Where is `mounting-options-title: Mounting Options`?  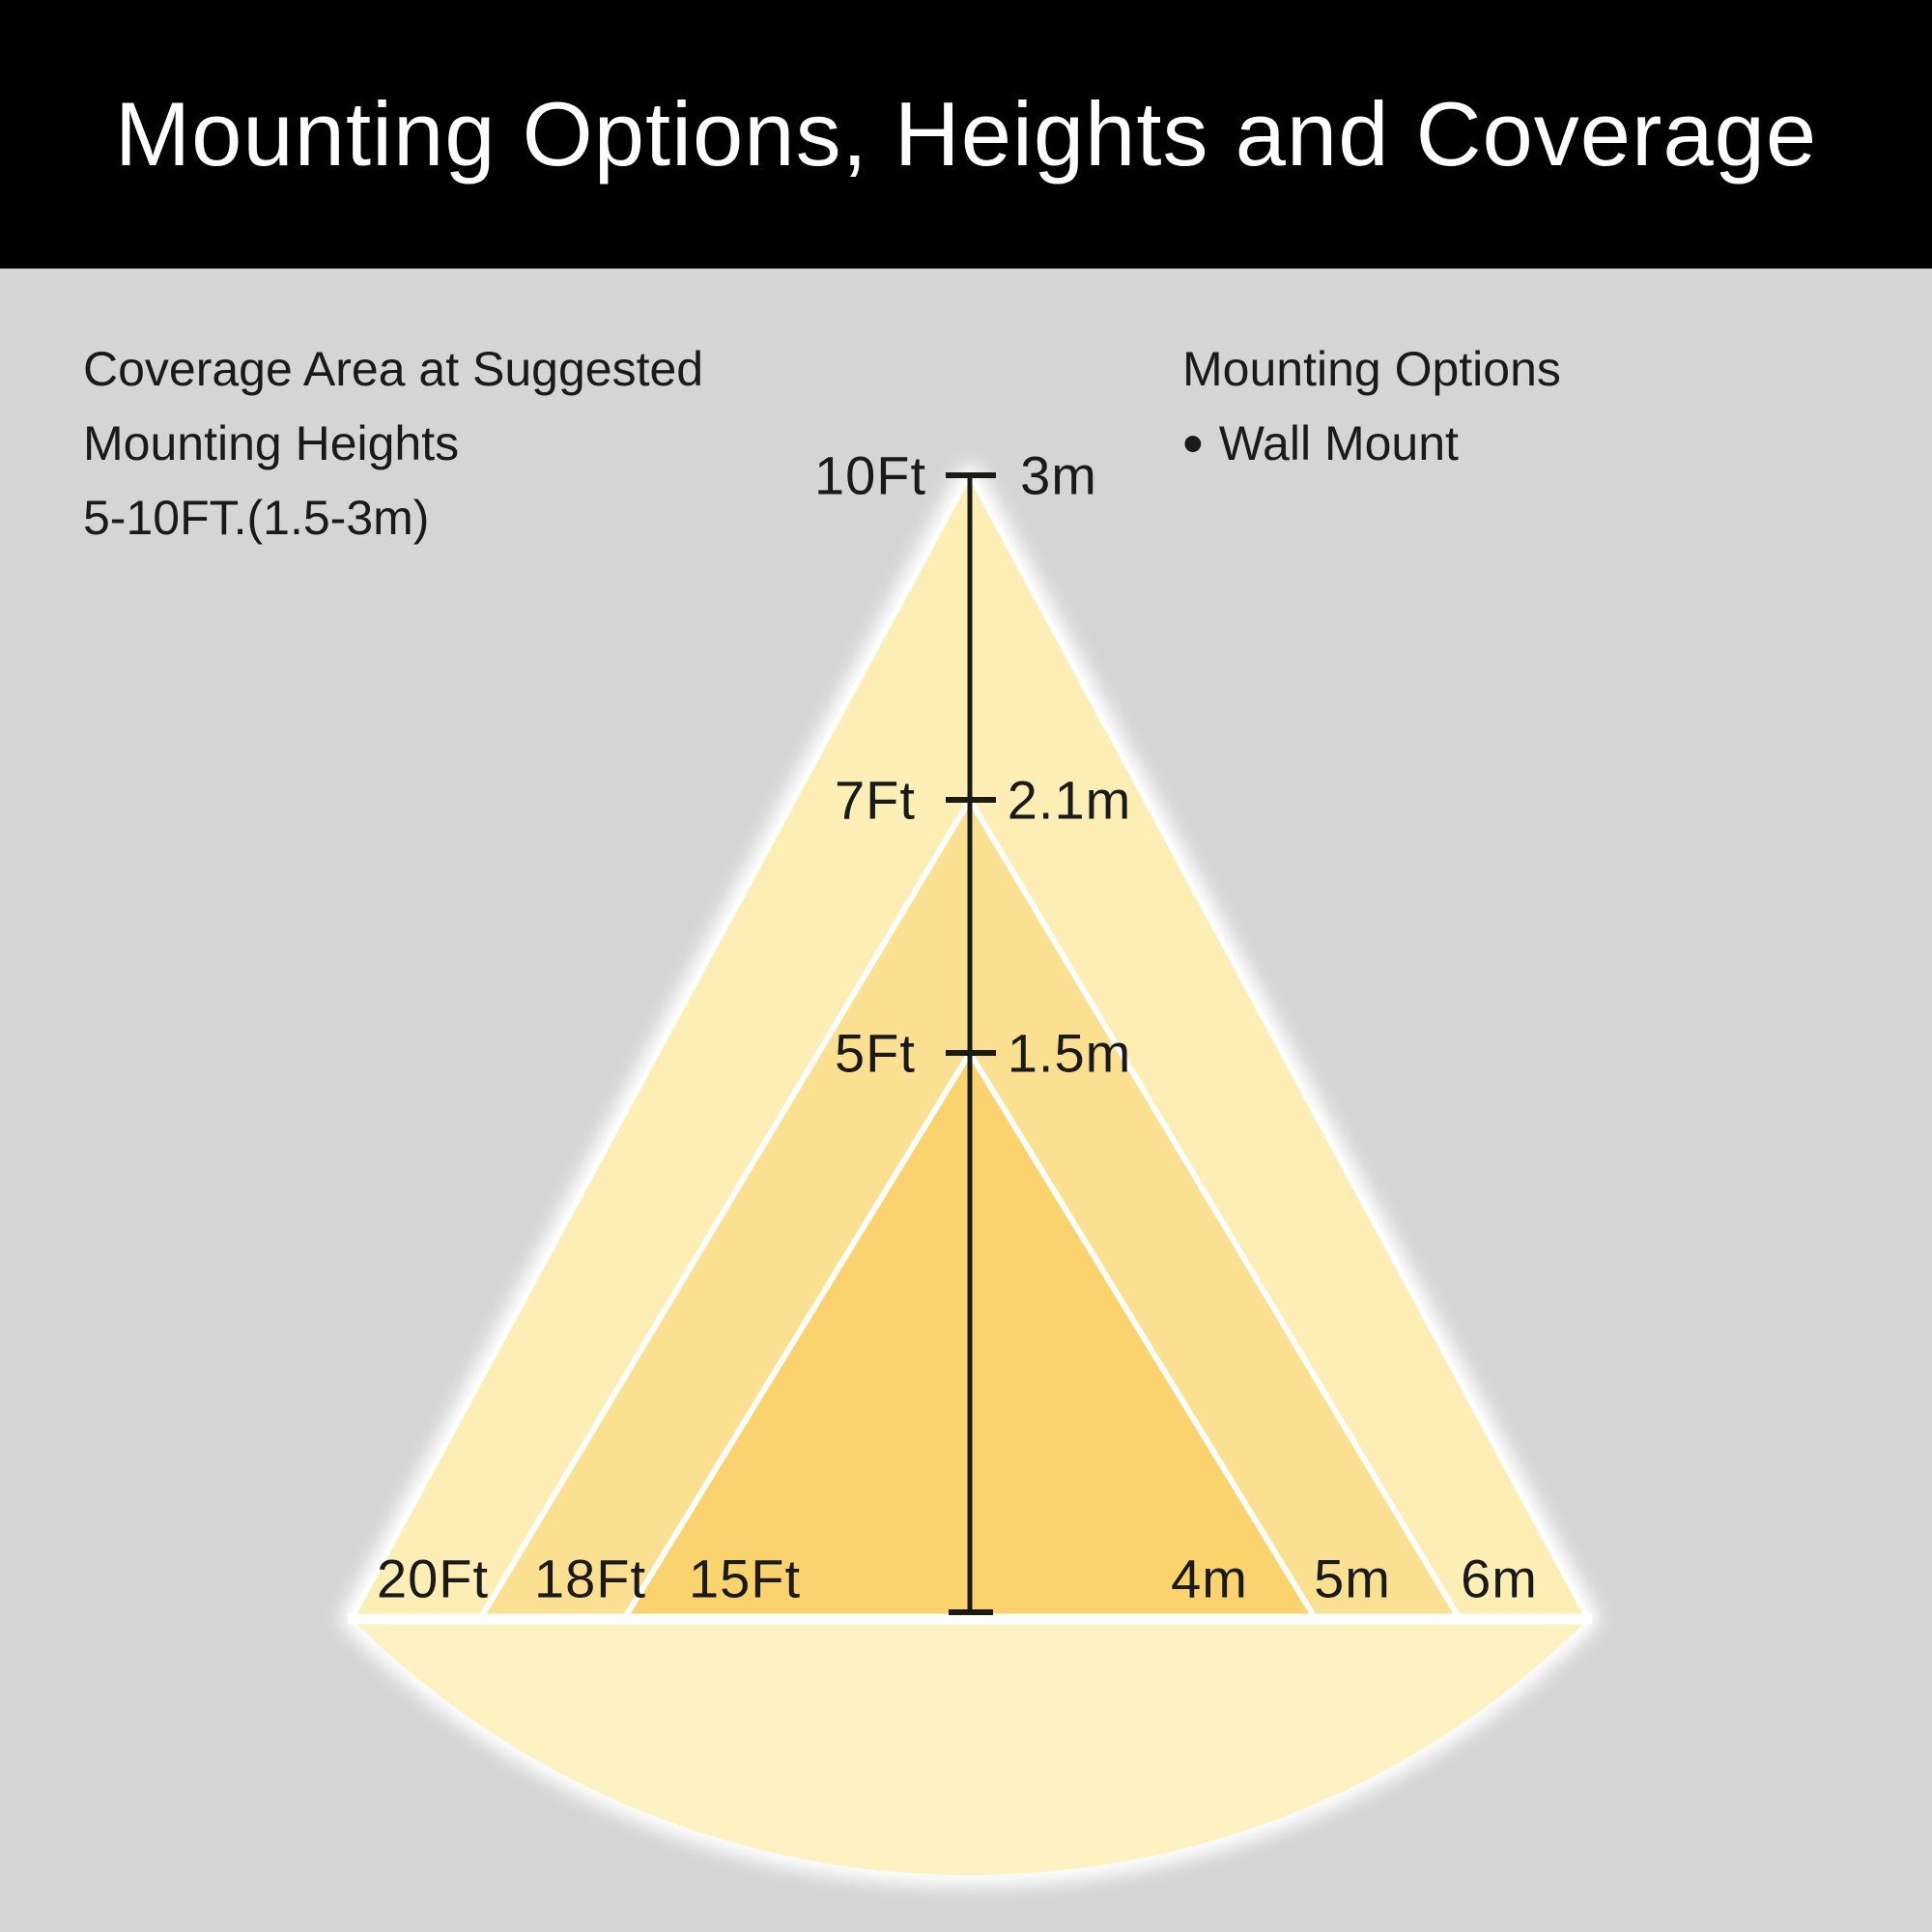
mounting-options-title: Mounting Options is located at coordinates (1371, 369).